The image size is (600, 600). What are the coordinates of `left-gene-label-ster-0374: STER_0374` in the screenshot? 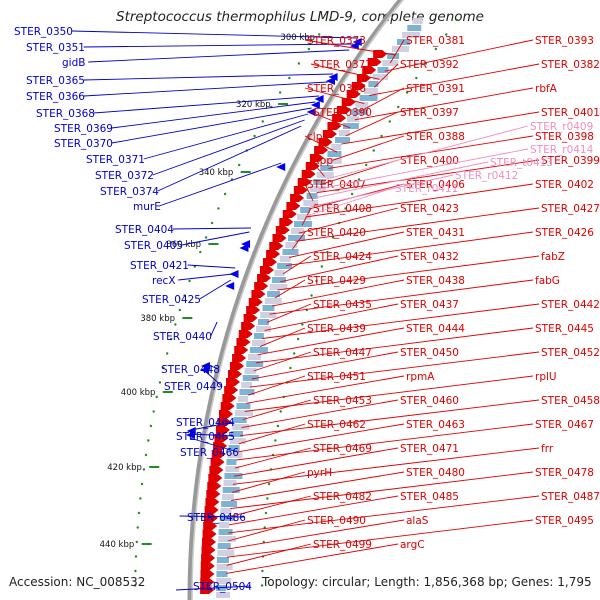 It's located at (129, 192).